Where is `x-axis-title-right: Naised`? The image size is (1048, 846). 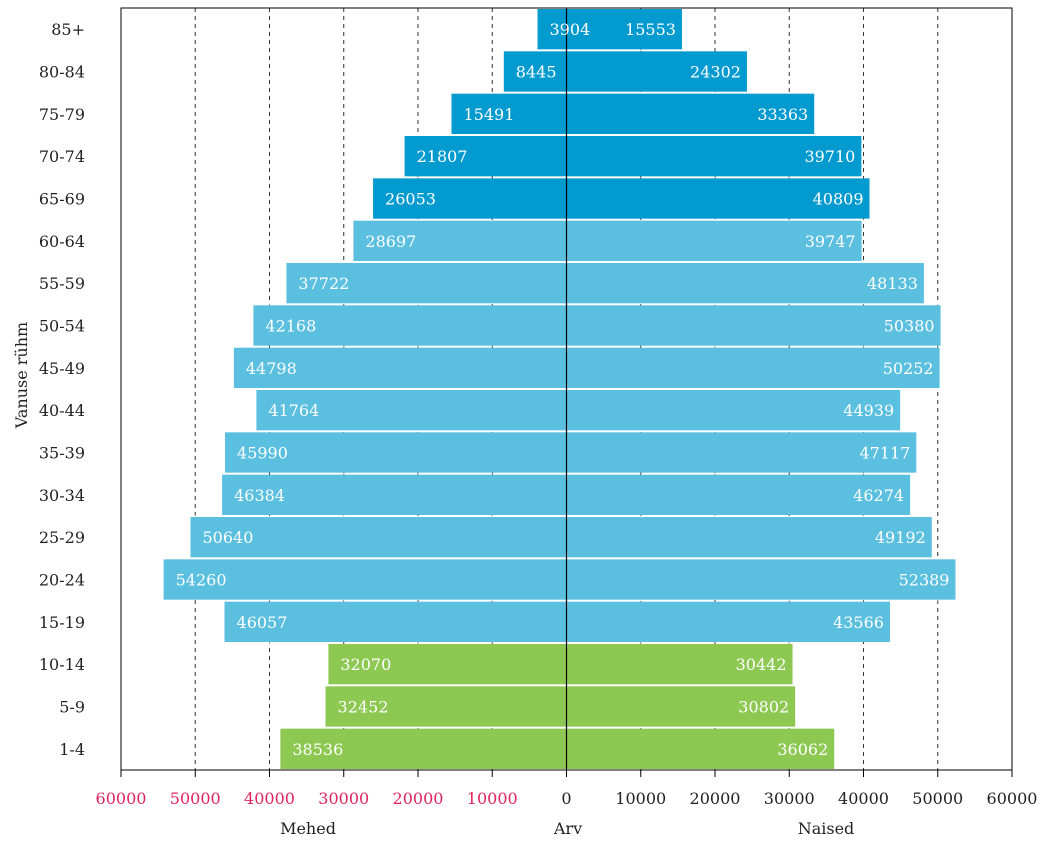
x-axis-title-right: Naised is located at coordinates (826, 828).